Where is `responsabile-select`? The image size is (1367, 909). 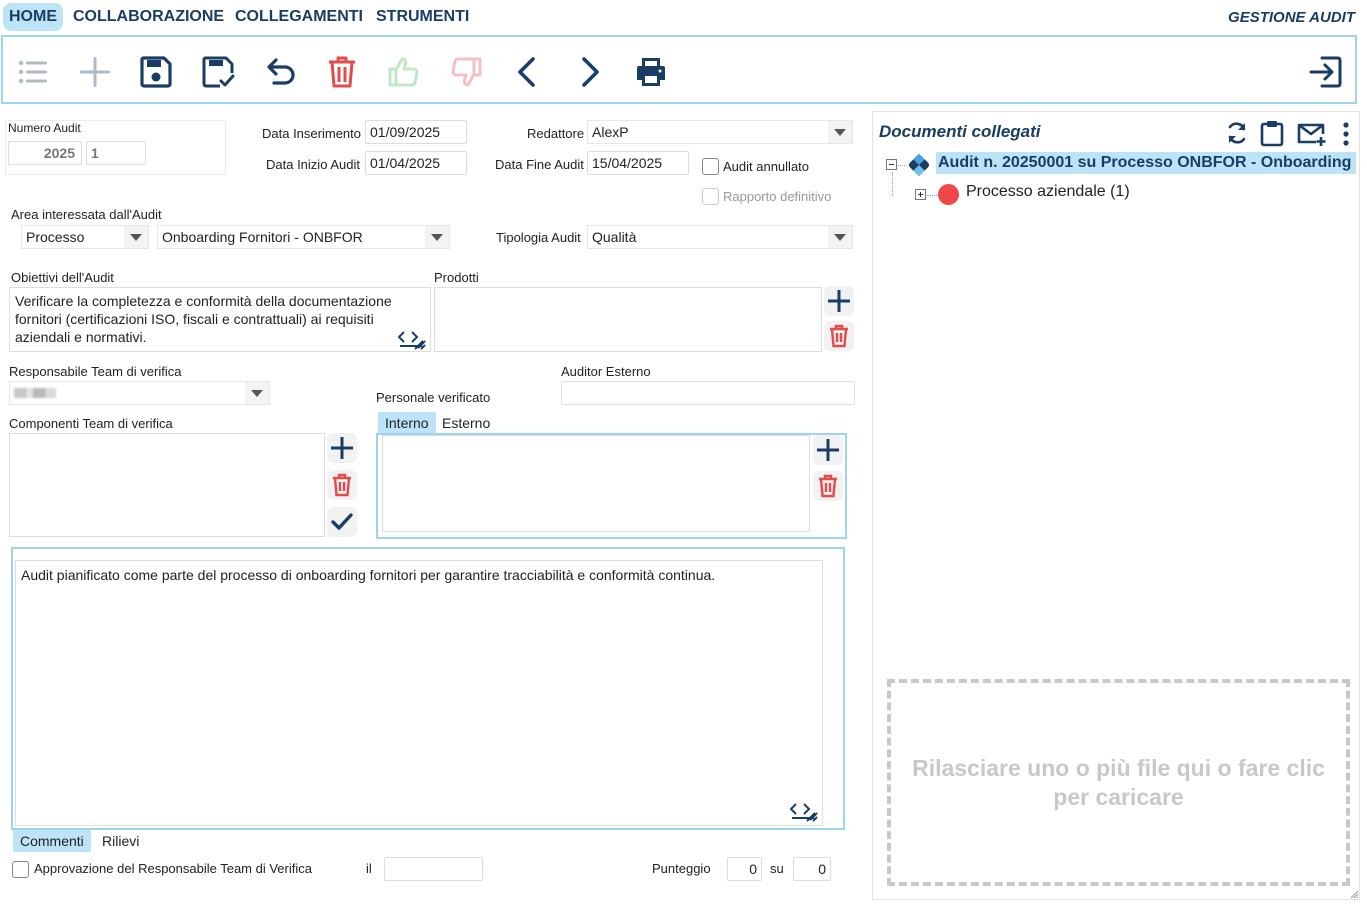
responsabile-select is located at coordinates (139, 393).